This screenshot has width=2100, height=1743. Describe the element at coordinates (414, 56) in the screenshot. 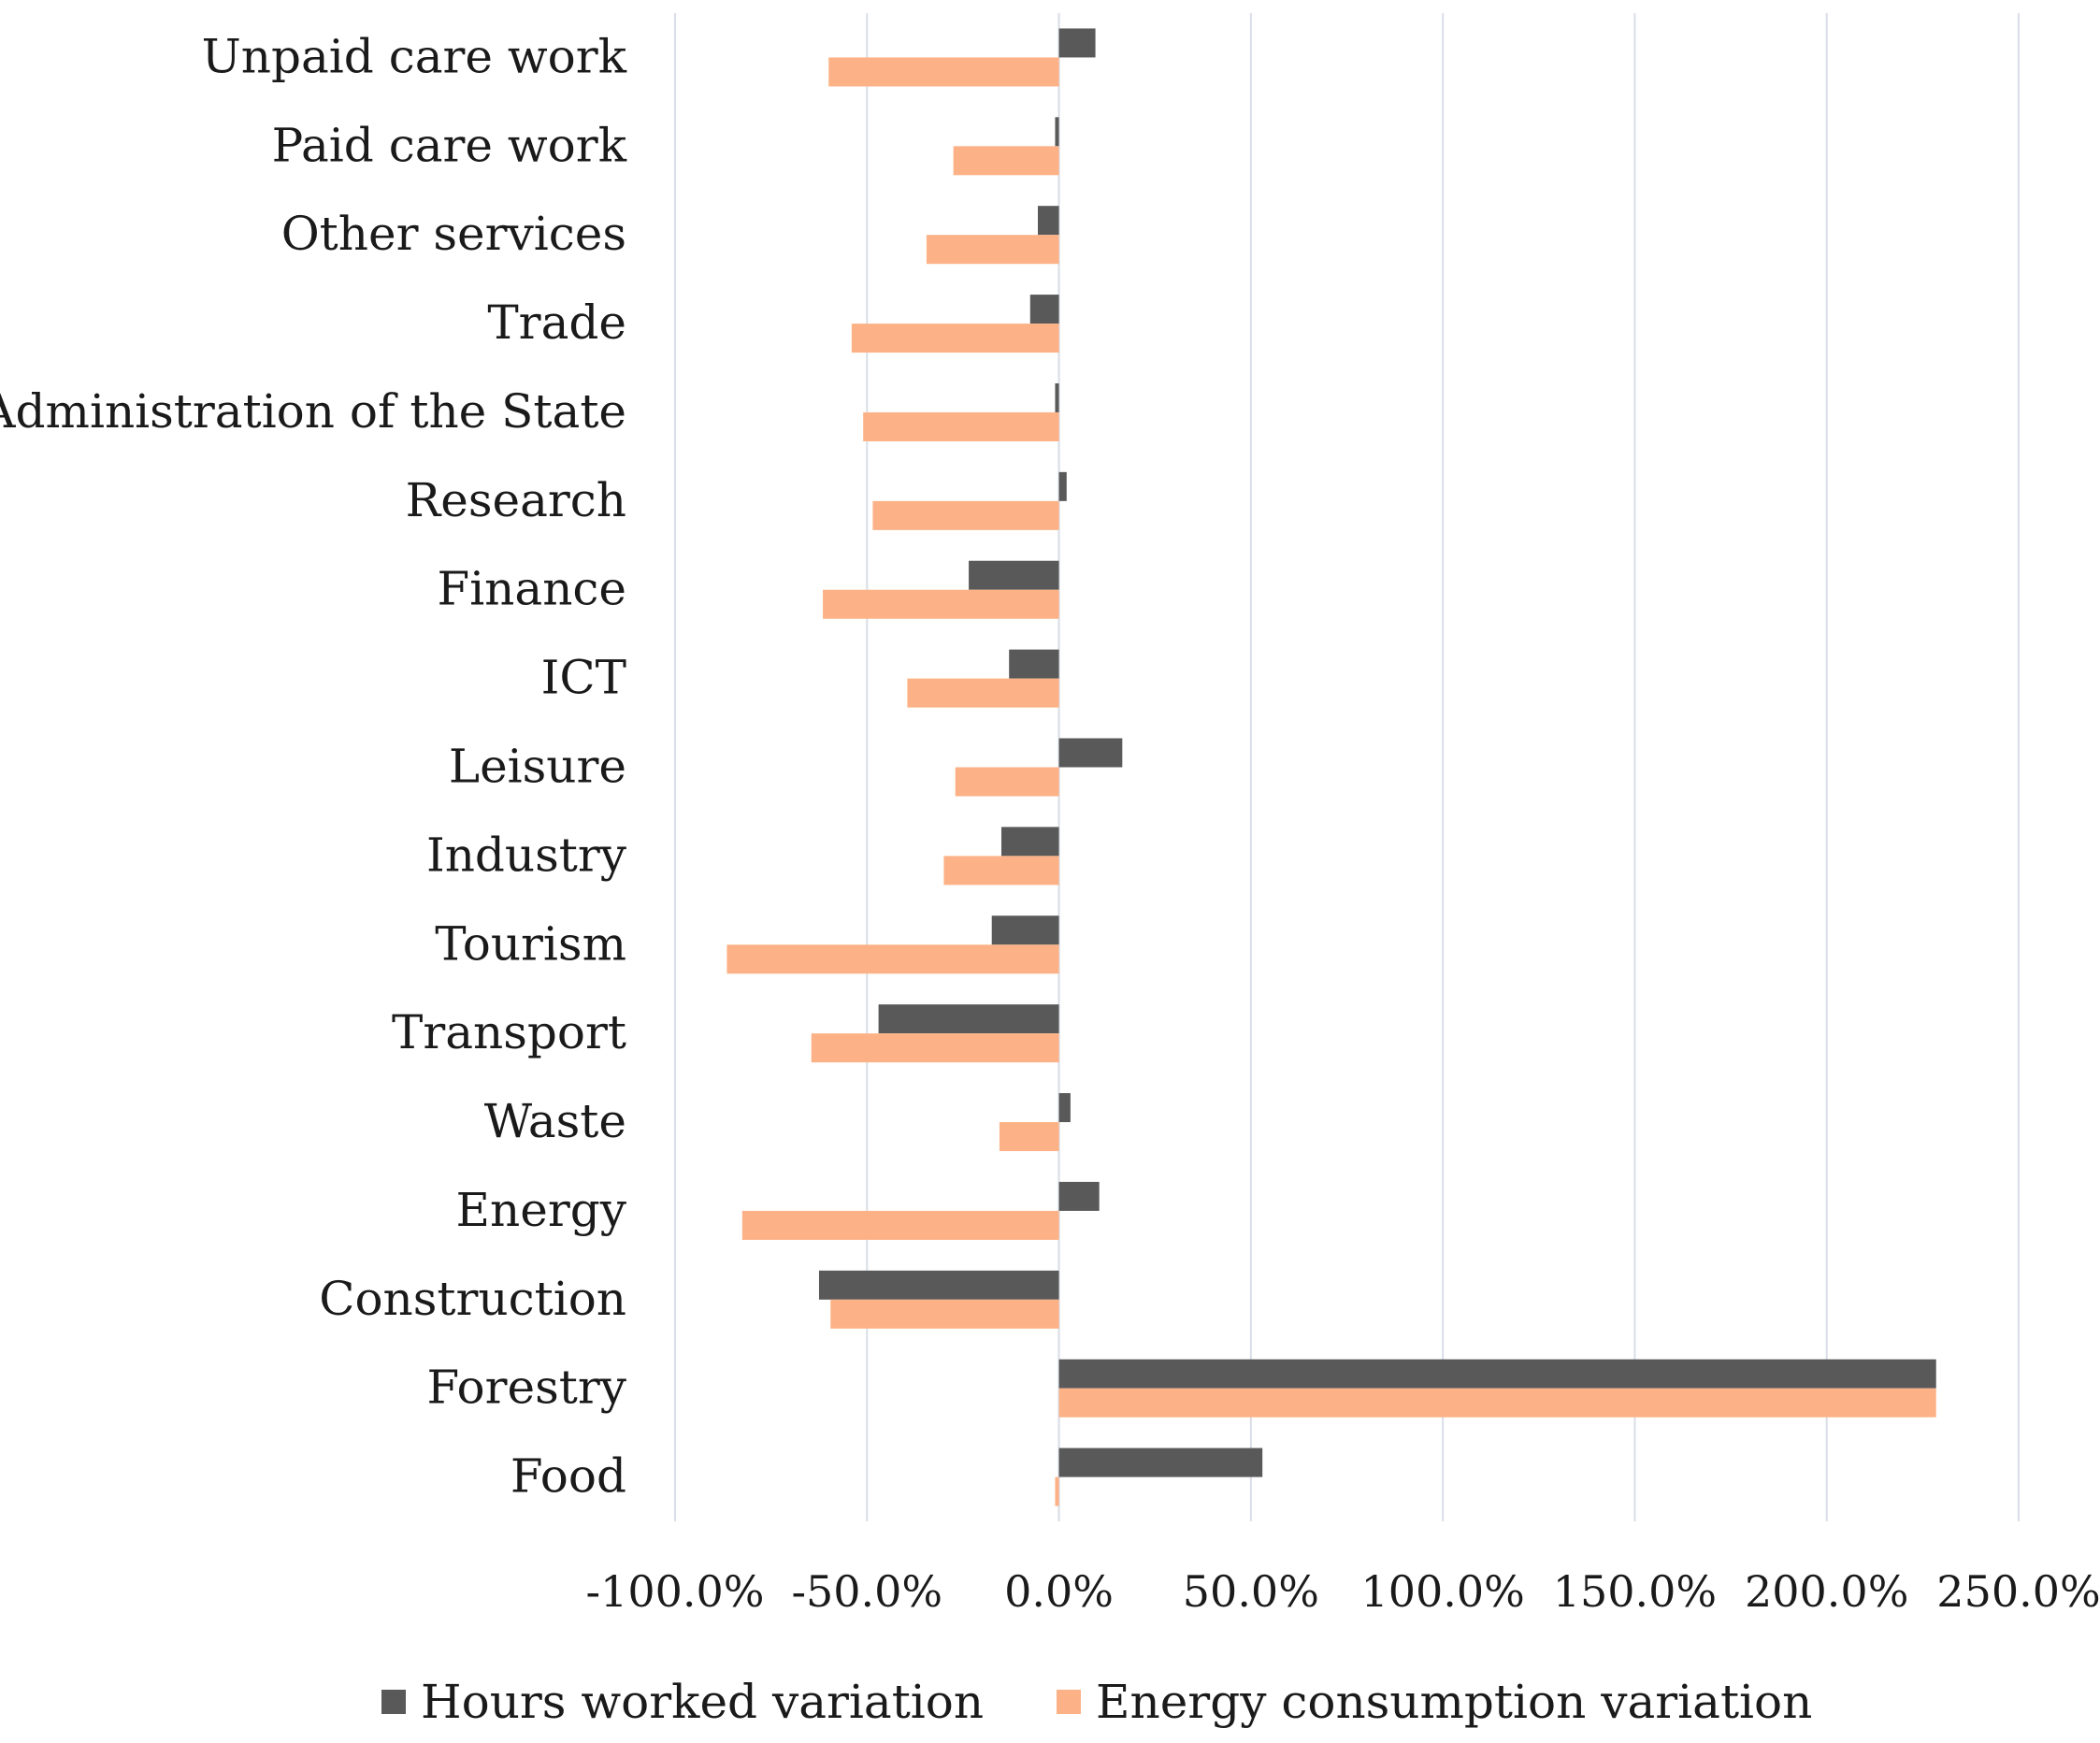

I see `category-label: Unpaid care work` at that location.